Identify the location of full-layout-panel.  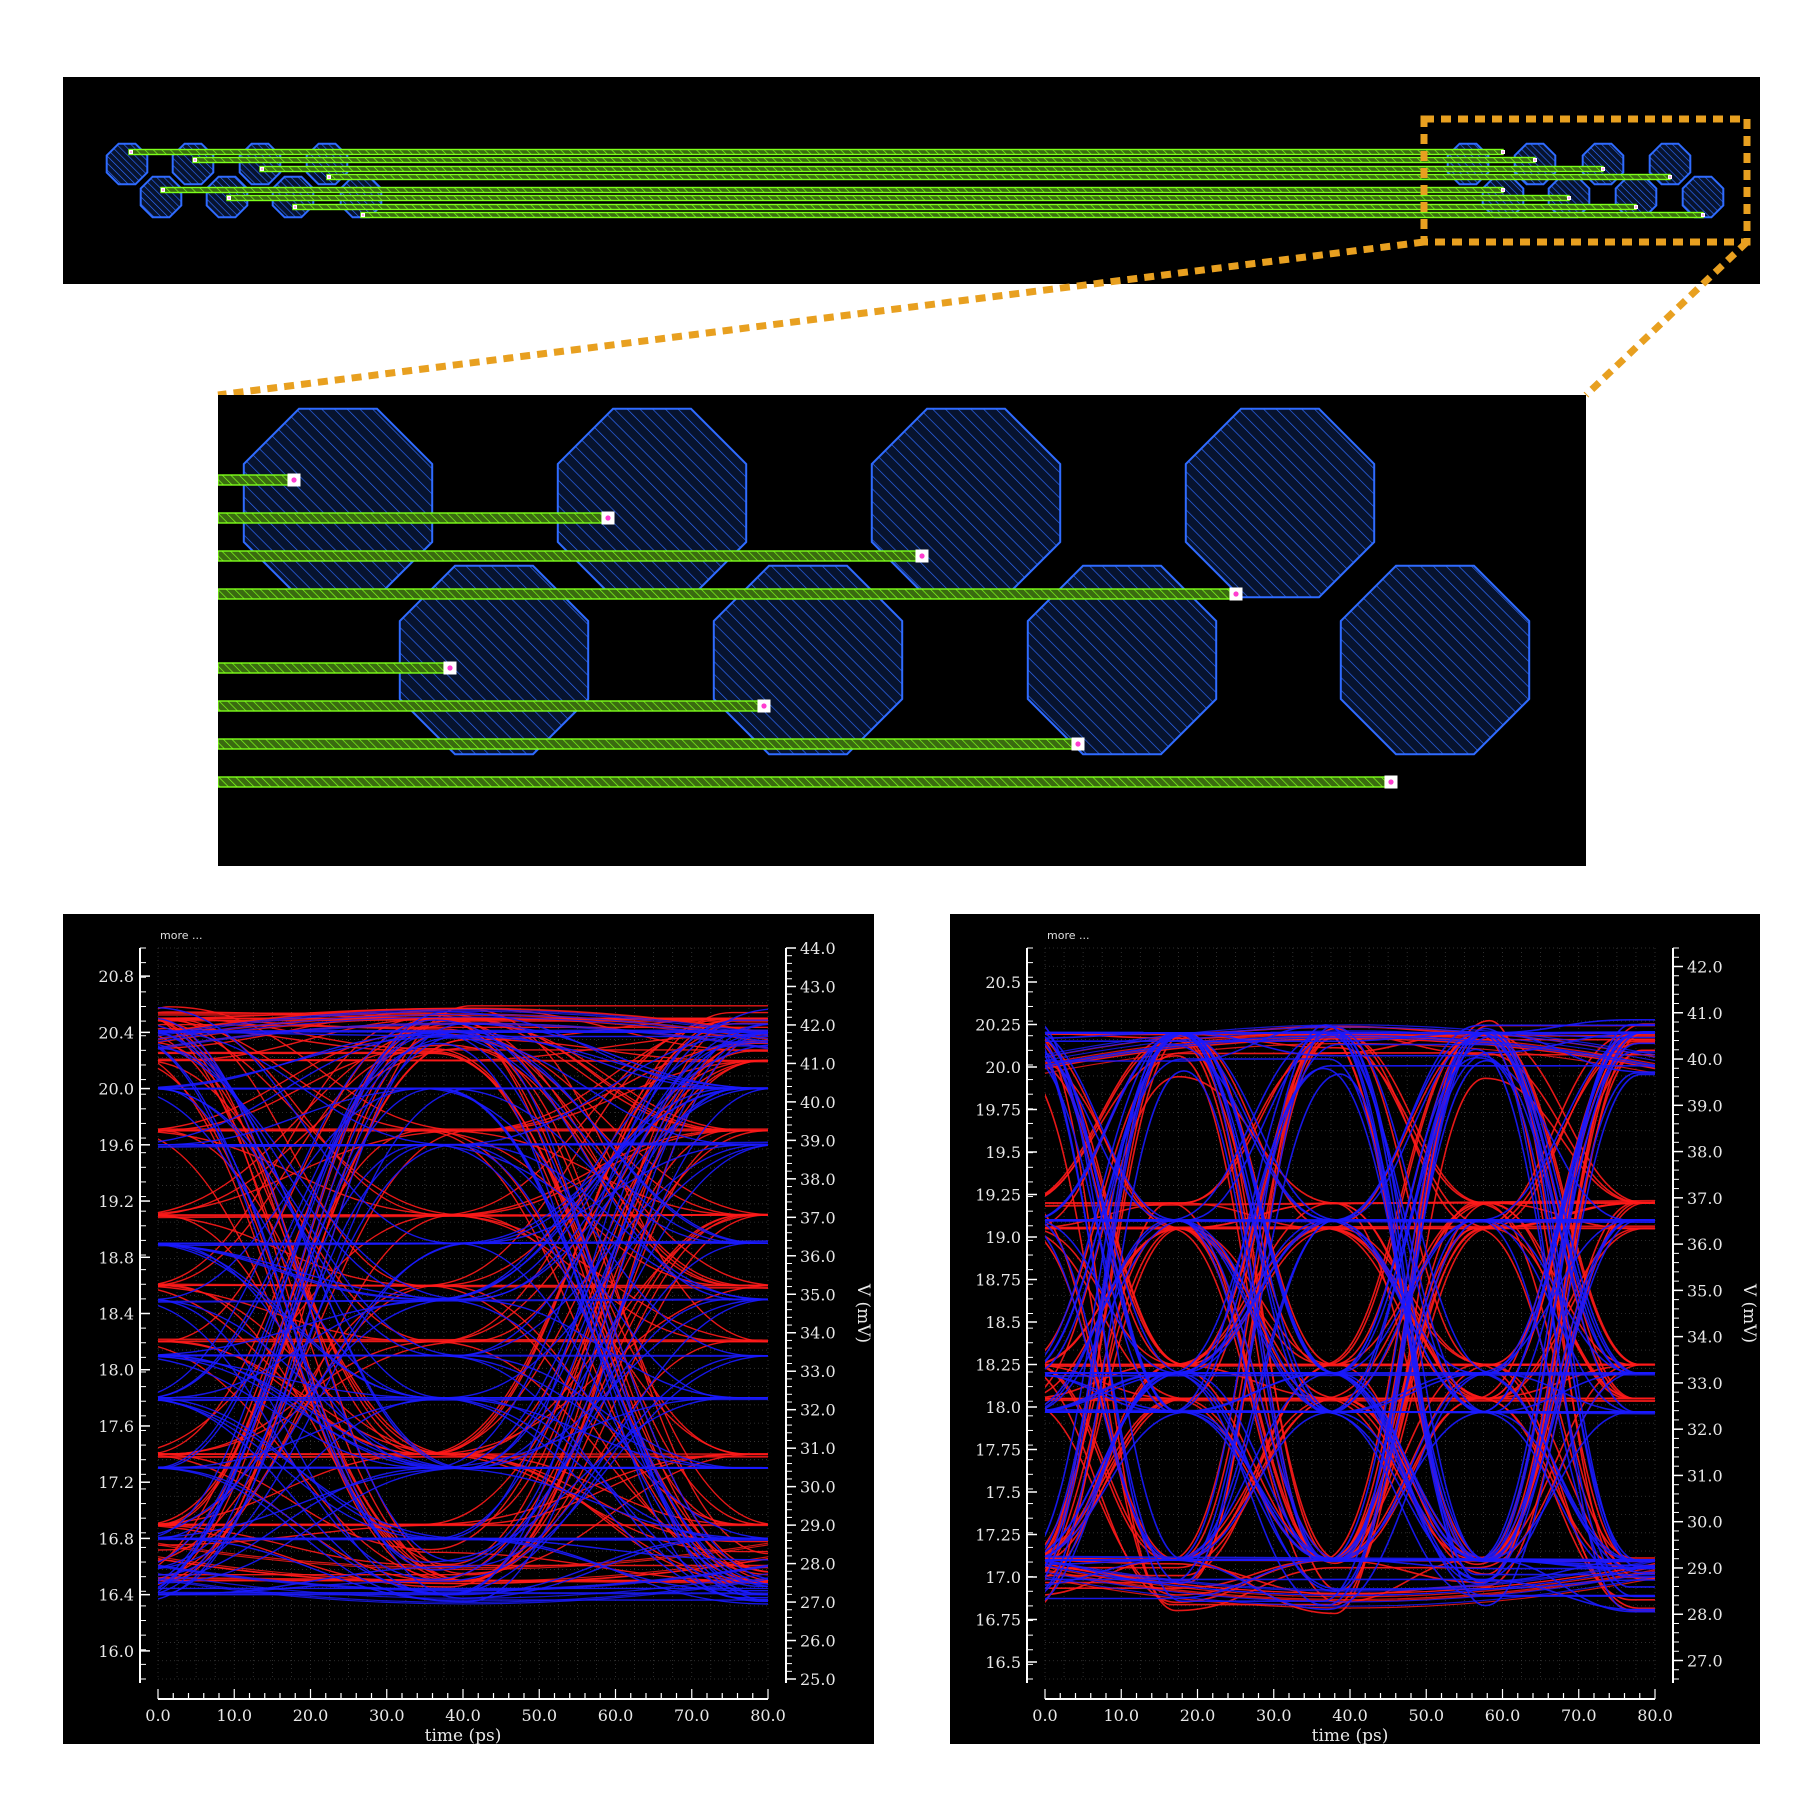
(911, 180).